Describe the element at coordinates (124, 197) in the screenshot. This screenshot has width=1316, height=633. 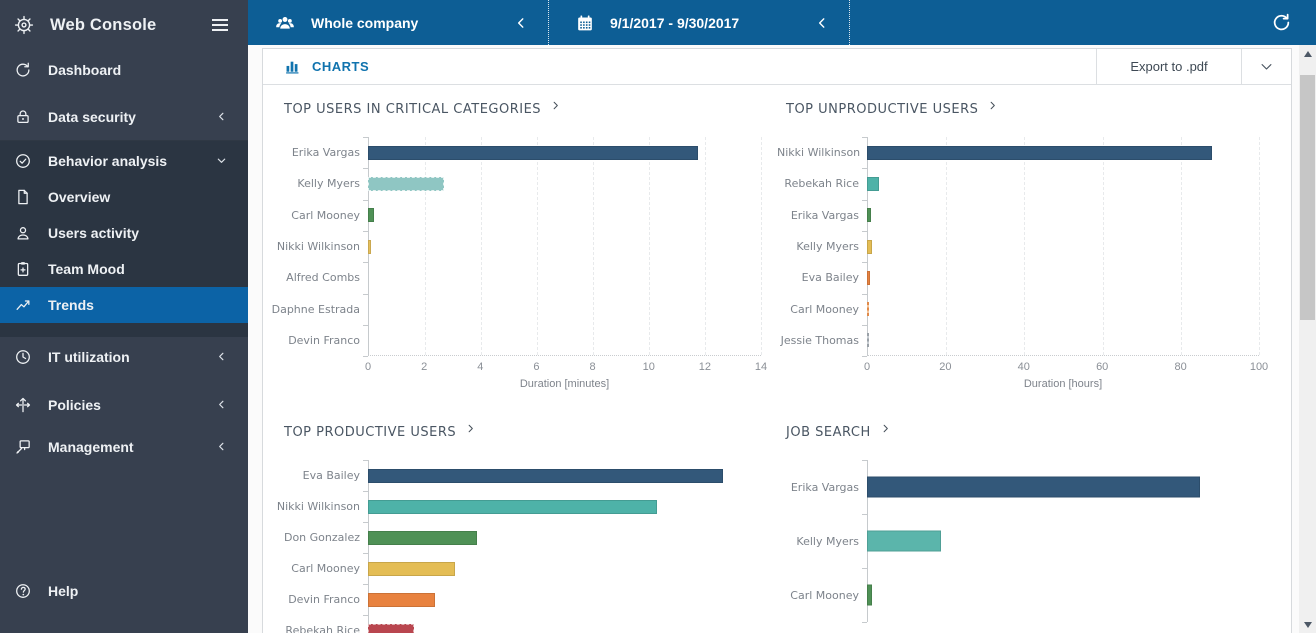
I see `sidebar-item-overview: Overview` at that location.